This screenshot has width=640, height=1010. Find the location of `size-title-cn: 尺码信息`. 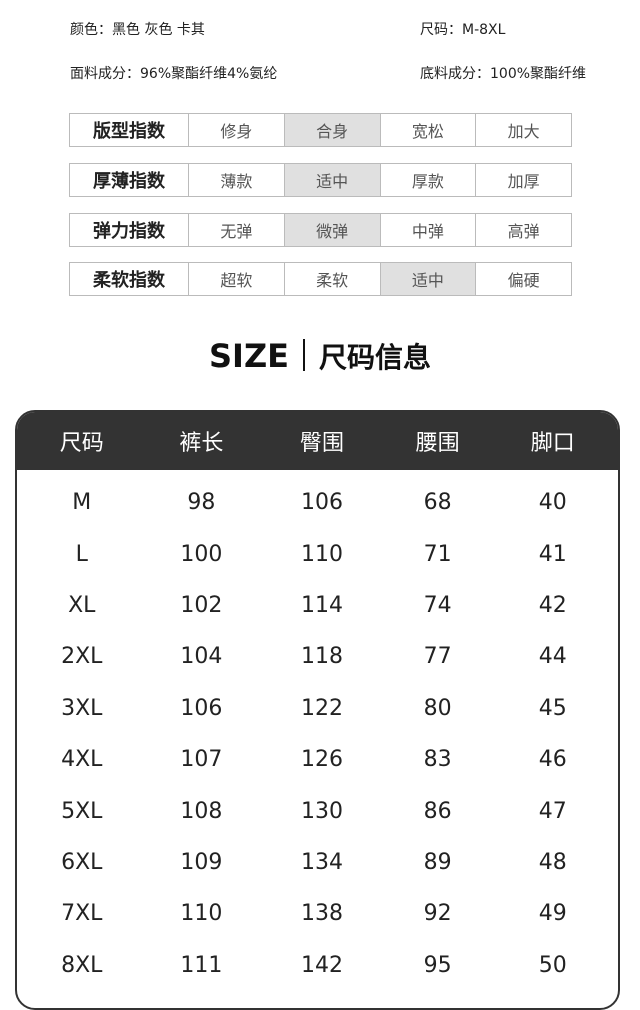

size-title-cn: 尺码信息 is located at coordinates (375, 357).